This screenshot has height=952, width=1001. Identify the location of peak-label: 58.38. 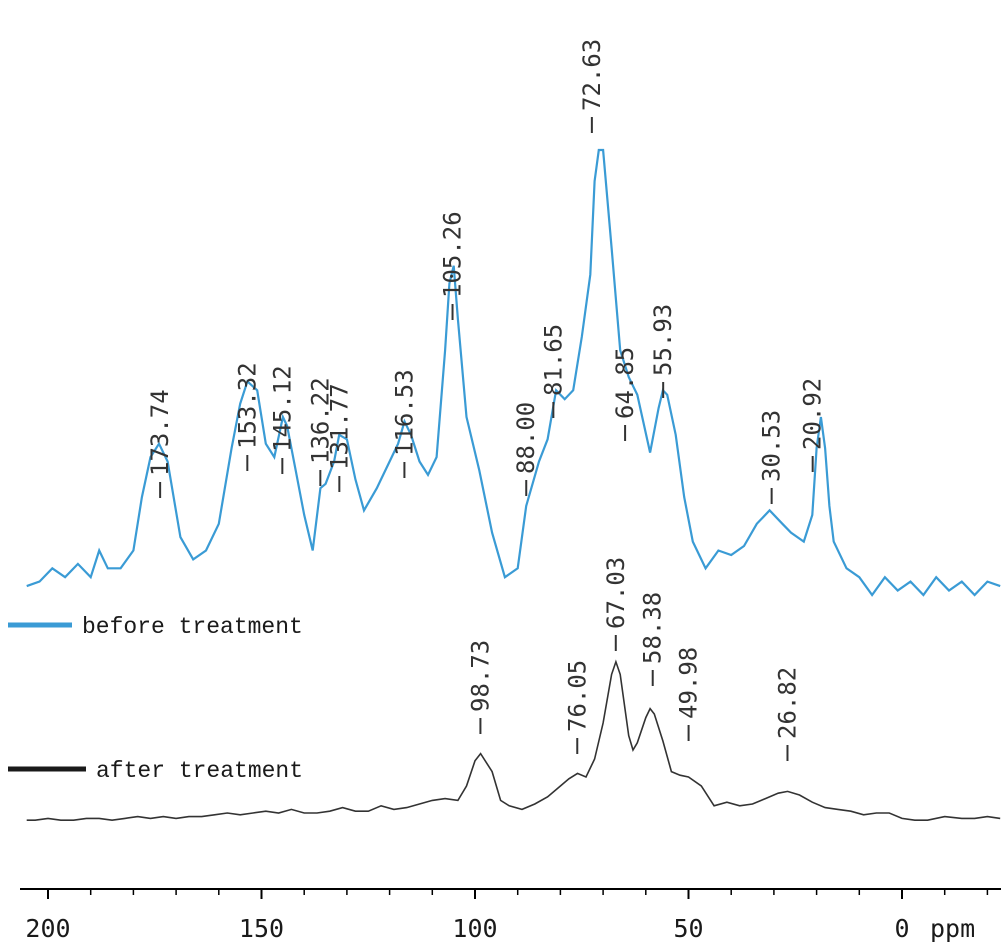
(653, 628).